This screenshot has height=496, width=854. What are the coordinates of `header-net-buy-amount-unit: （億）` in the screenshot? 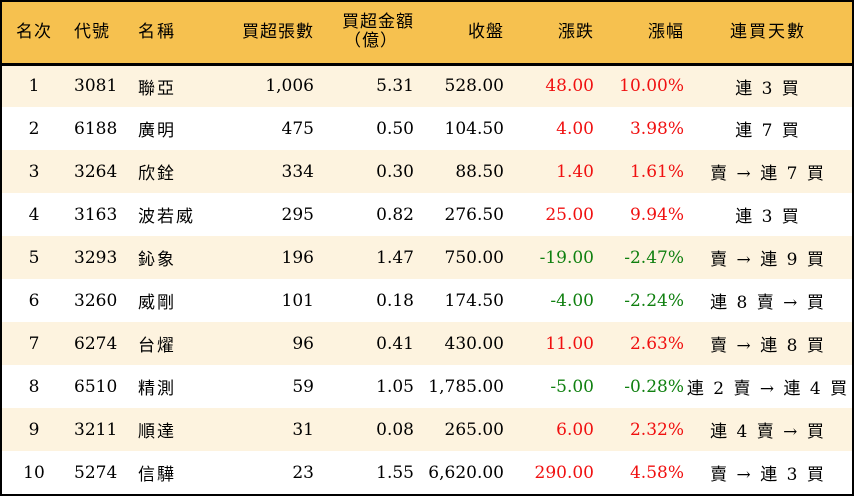 It's located at (371, 41).